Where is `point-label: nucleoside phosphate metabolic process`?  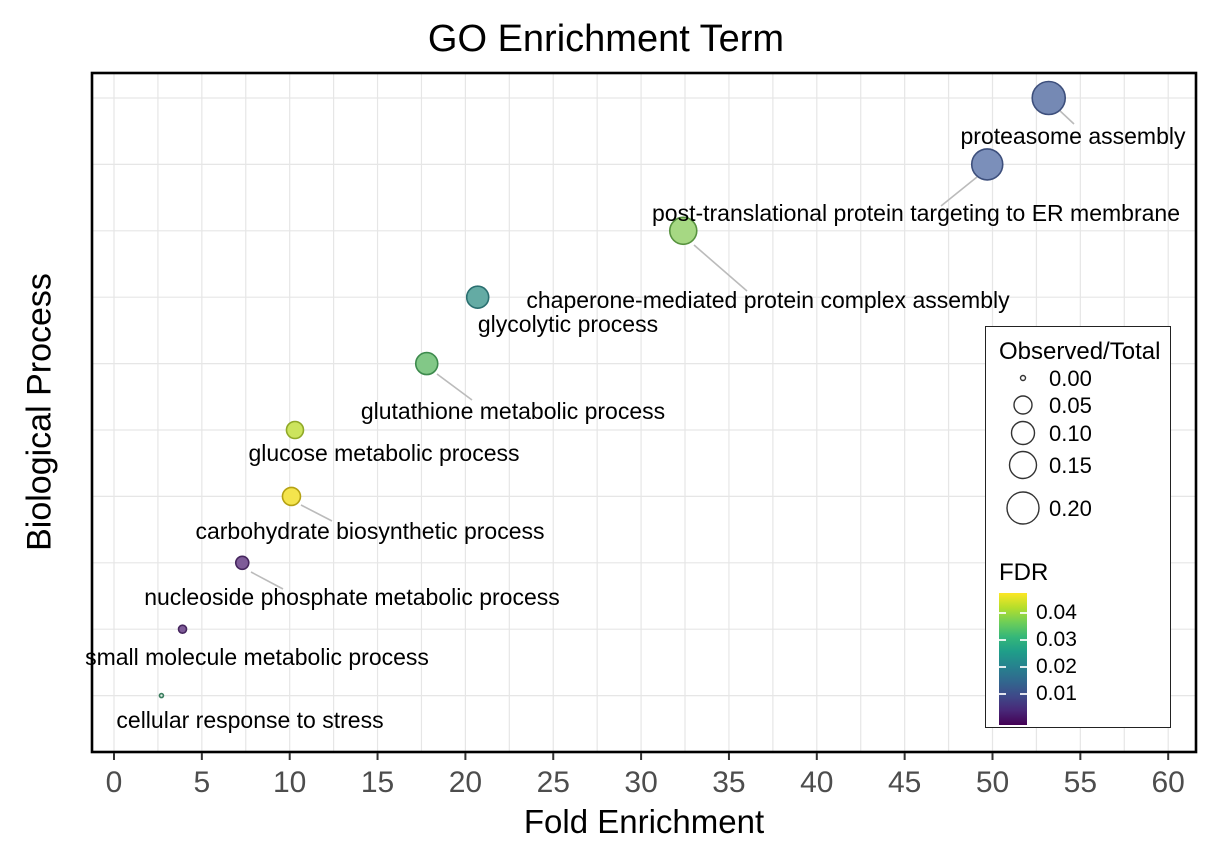 point-label: nucleoside phosphate metabolic process is located at coordinates (352, 597).